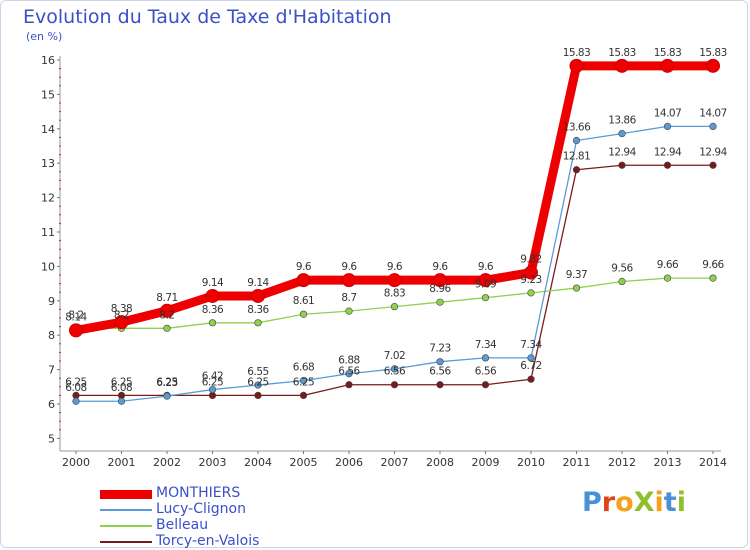  I want to click on logo-letter: r, so click(608, 502).